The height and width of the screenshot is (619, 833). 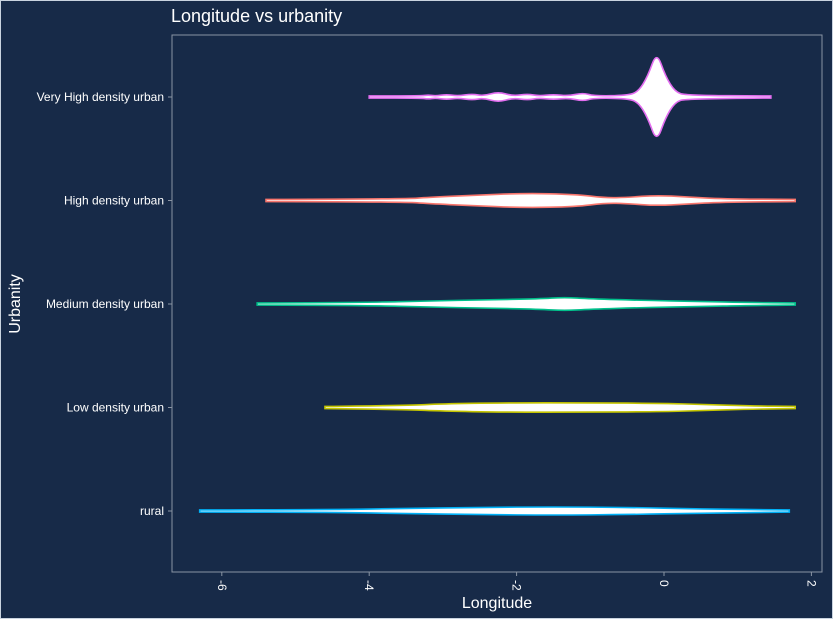 What do you see at coordinates (497, 603) in the screenshot?
I see `x-axis-label: Longitude` at bounding box center [497, 603].